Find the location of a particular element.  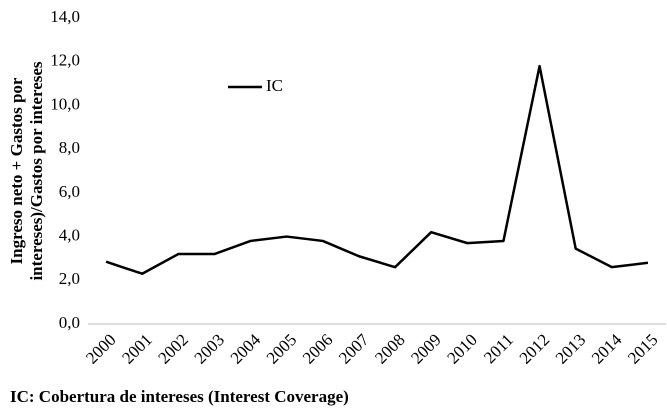

y-axis-label: Ingreso neto + Gastos por is located at coordinates (16, 170).